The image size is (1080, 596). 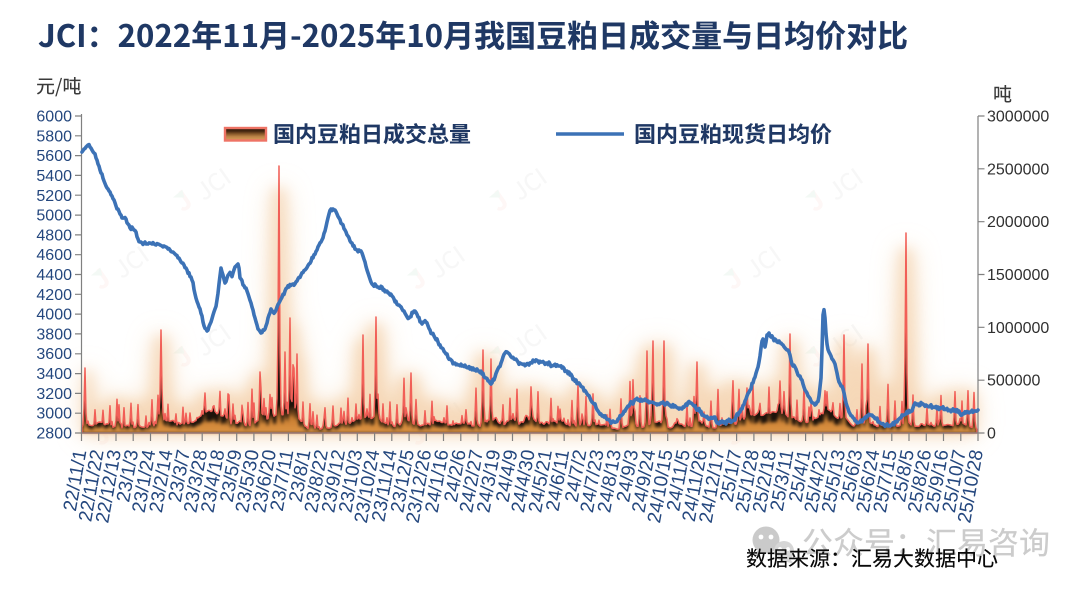 What do you see at coordinates (1013, 381) in the screenshot?
I see `svg-text: 500000` at bounding box center [1013, 381].